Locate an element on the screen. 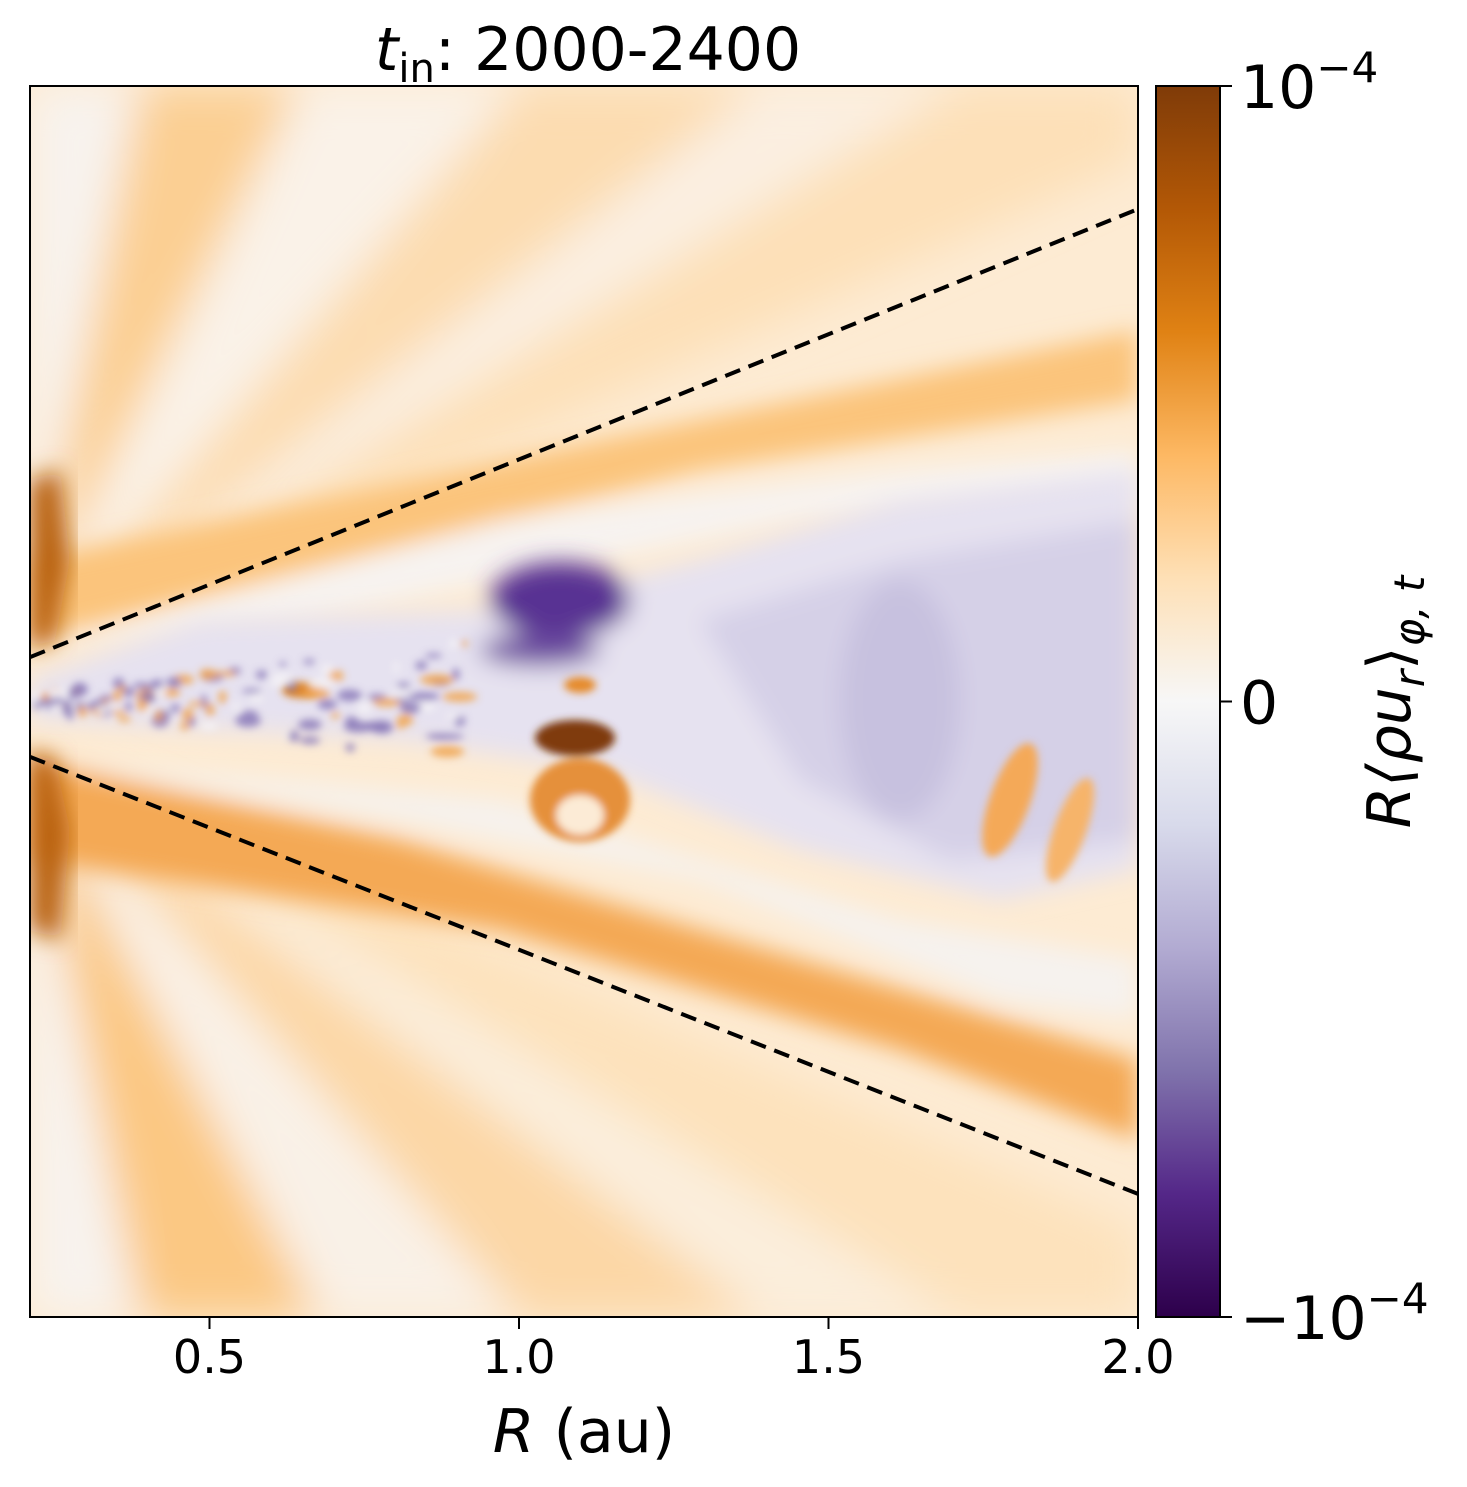 Image resolution: width=1467 pixels, height=1487 pixels. cbar-label-close: ⟩ is located at coordinates (1390, 657).